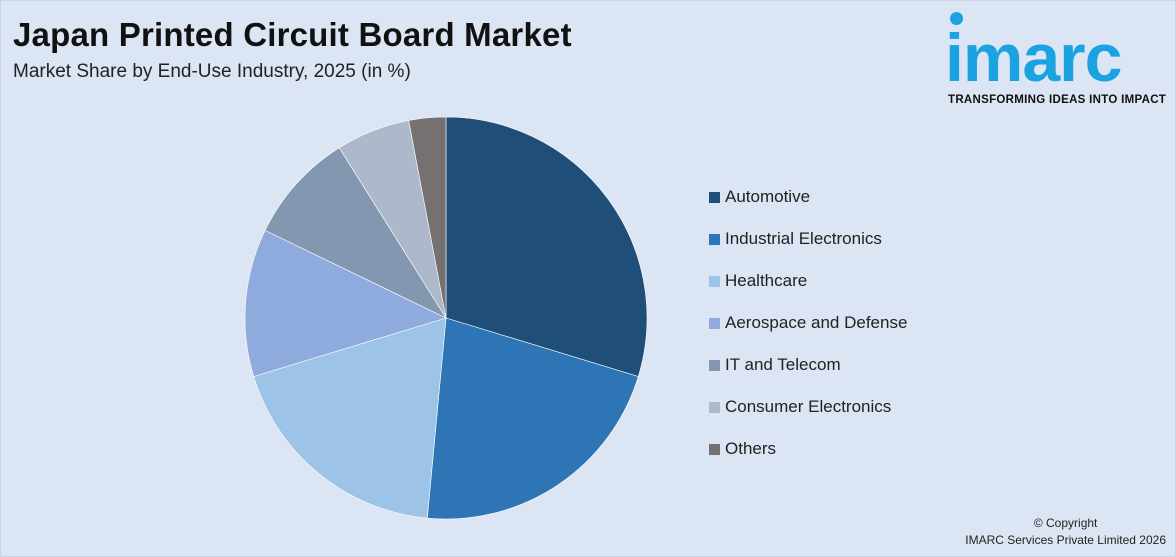 The width and height of the screenshot is (1176, 557). Describe the element at coordinates (803, 238) in the screenshot. I see `legend-label: Industrial Electronics` at that location.